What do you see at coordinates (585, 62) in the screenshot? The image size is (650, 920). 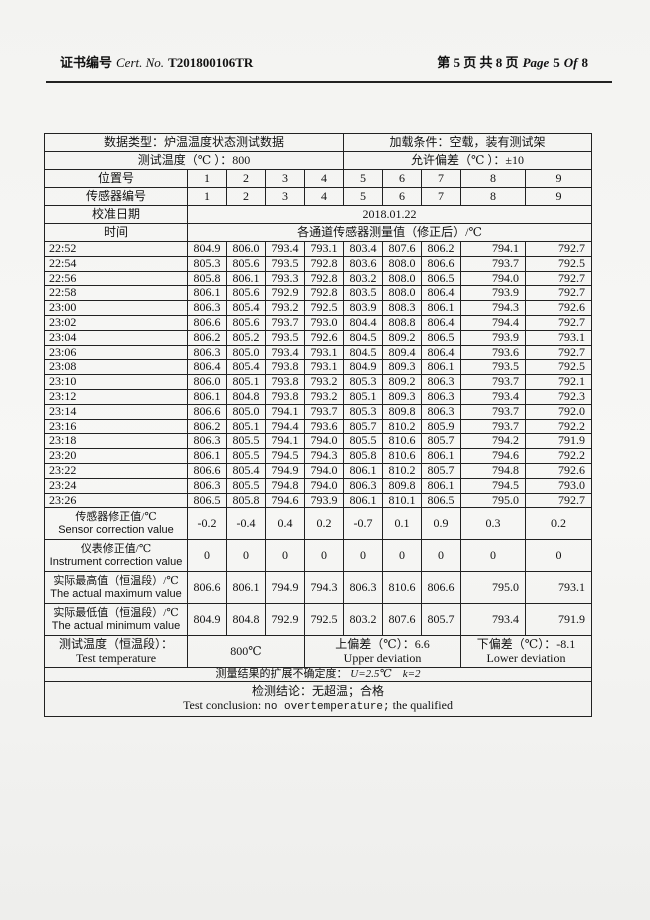 I see `page-en-total: 8` at bounding box center [585, 62].